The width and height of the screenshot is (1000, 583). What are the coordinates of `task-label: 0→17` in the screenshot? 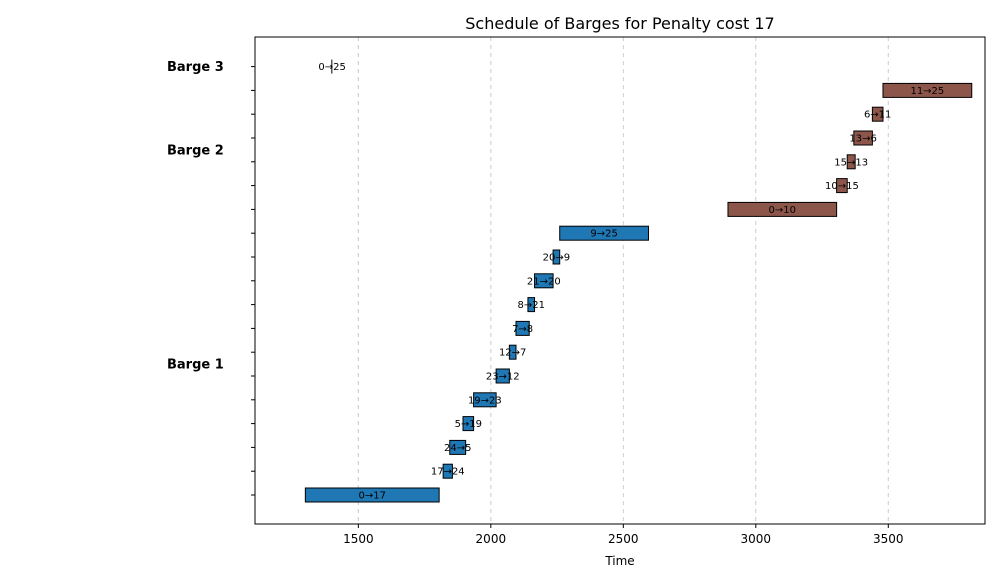 It's located at (372, 496).